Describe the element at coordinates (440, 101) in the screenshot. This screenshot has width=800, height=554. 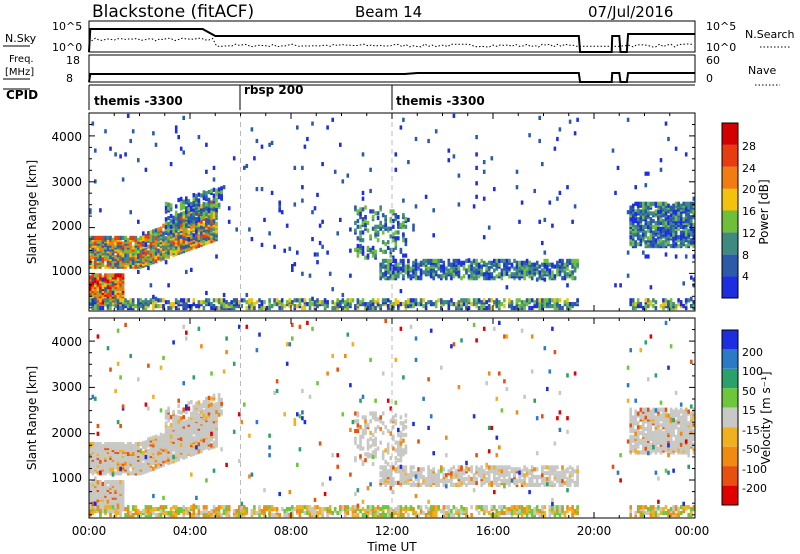
I see `cpid-segment-label: themis -3300` at that location.